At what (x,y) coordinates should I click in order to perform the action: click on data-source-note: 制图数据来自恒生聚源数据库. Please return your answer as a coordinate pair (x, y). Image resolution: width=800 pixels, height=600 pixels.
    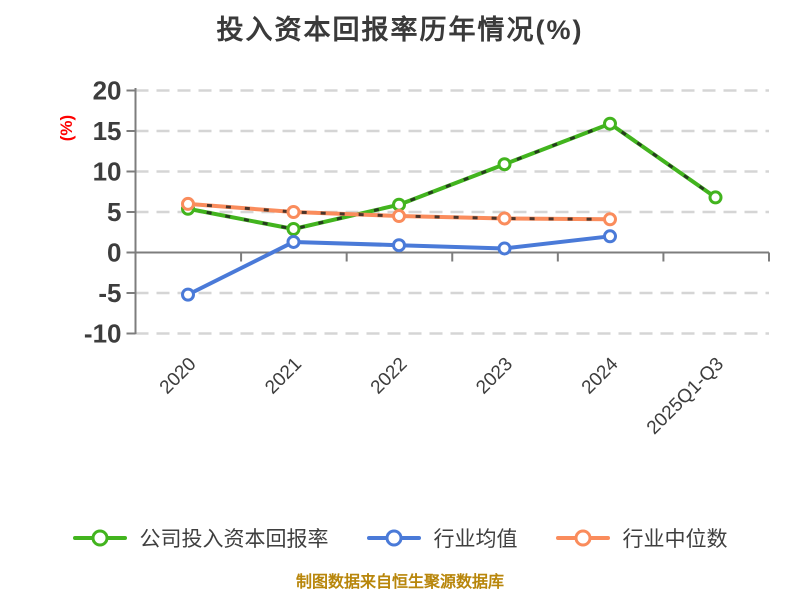
    Looking at the image, I should click on (399, 582).